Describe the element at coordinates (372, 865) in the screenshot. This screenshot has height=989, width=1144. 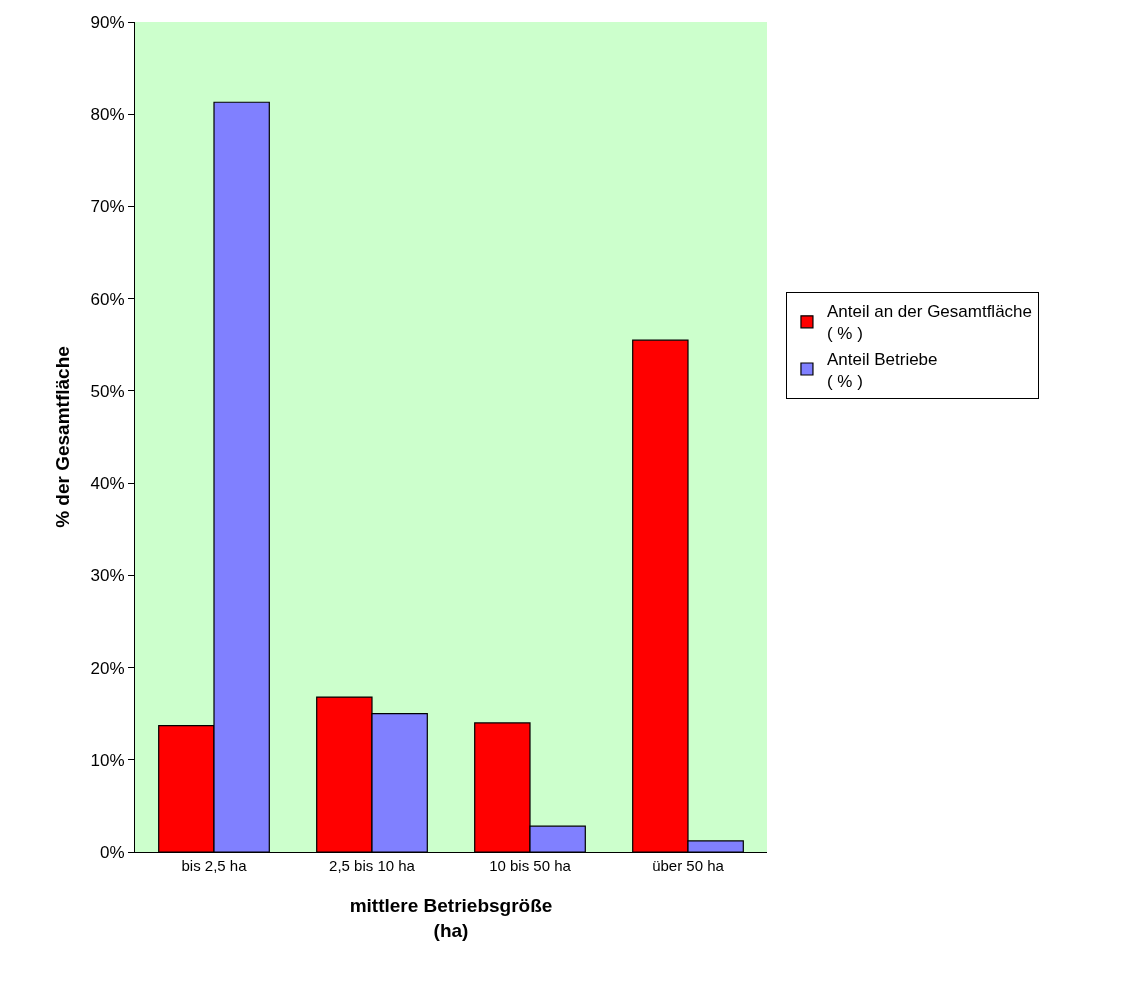
I see `x-tick-label: 2,5 bis 10 ha` at that location.